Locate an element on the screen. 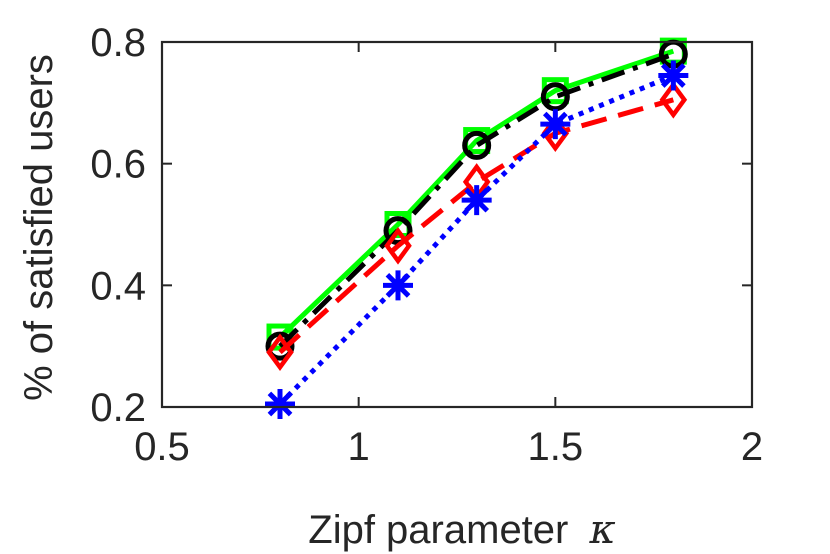 The width and height of the screenshot is (830, 554). y-tick-label: 0.8 is located at coordinates (118, 43).